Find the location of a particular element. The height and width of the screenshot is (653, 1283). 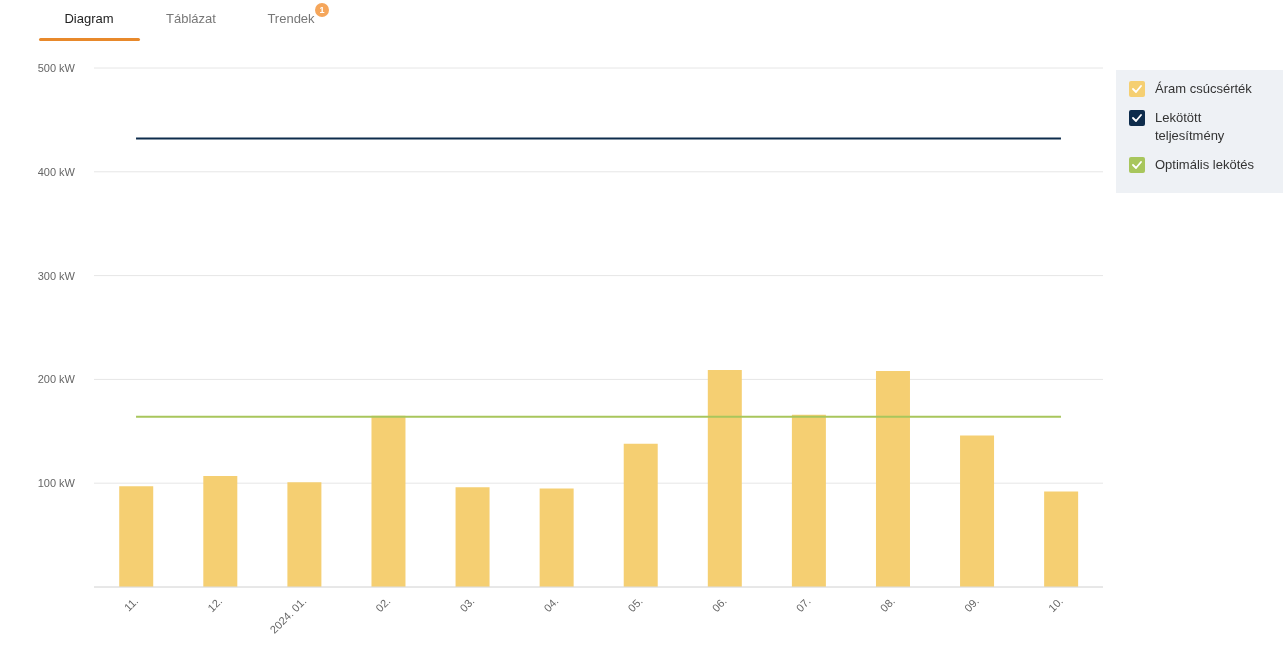

x-tick-label: 12. is located at coordinates (215, 604).